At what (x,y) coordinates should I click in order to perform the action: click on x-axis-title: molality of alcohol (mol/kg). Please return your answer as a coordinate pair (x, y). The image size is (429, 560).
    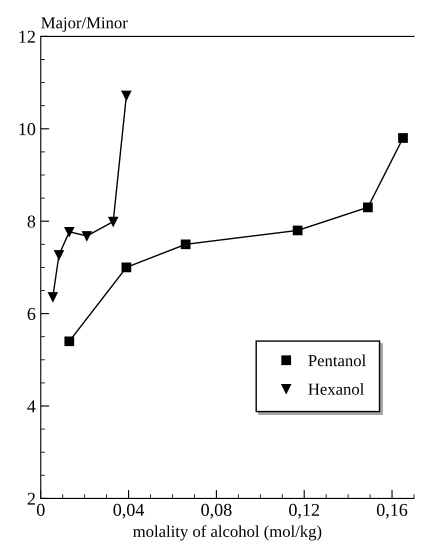
    Looking at the image, I should click on (227, 533).